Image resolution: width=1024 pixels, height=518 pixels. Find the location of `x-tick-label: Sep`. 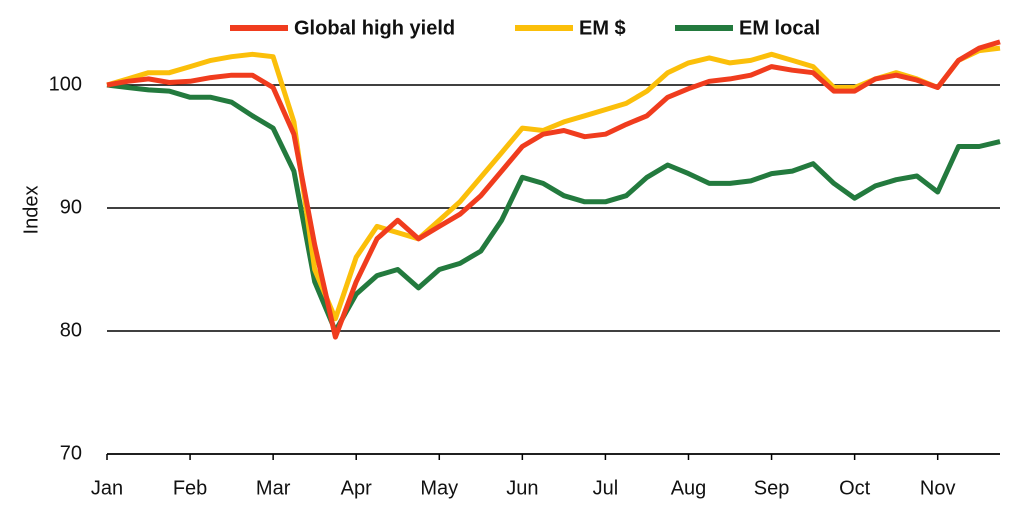

x-tick-label: Sep is located at coordinates (772, 488).